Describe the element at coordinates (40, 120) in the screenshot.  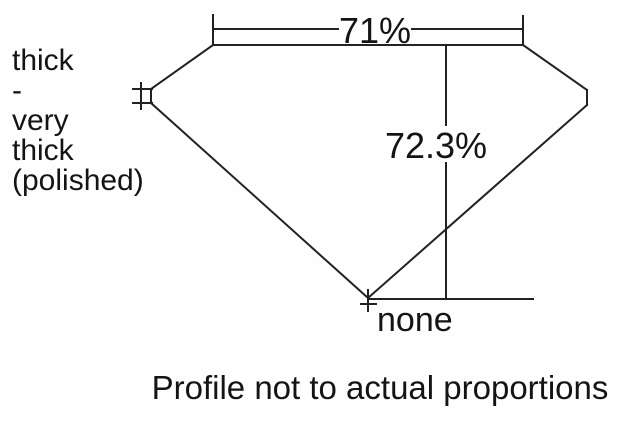
I see `girdle-label-line-3: very` at that location.